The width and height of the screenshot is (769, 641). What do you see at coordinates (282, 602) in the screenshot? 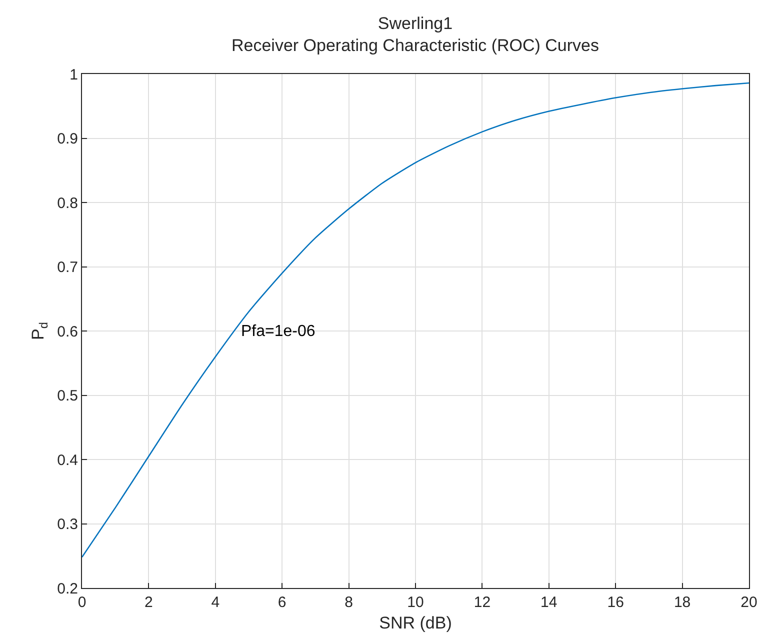
I see `x-tick-label: 6` at bounding box center [282, 602].